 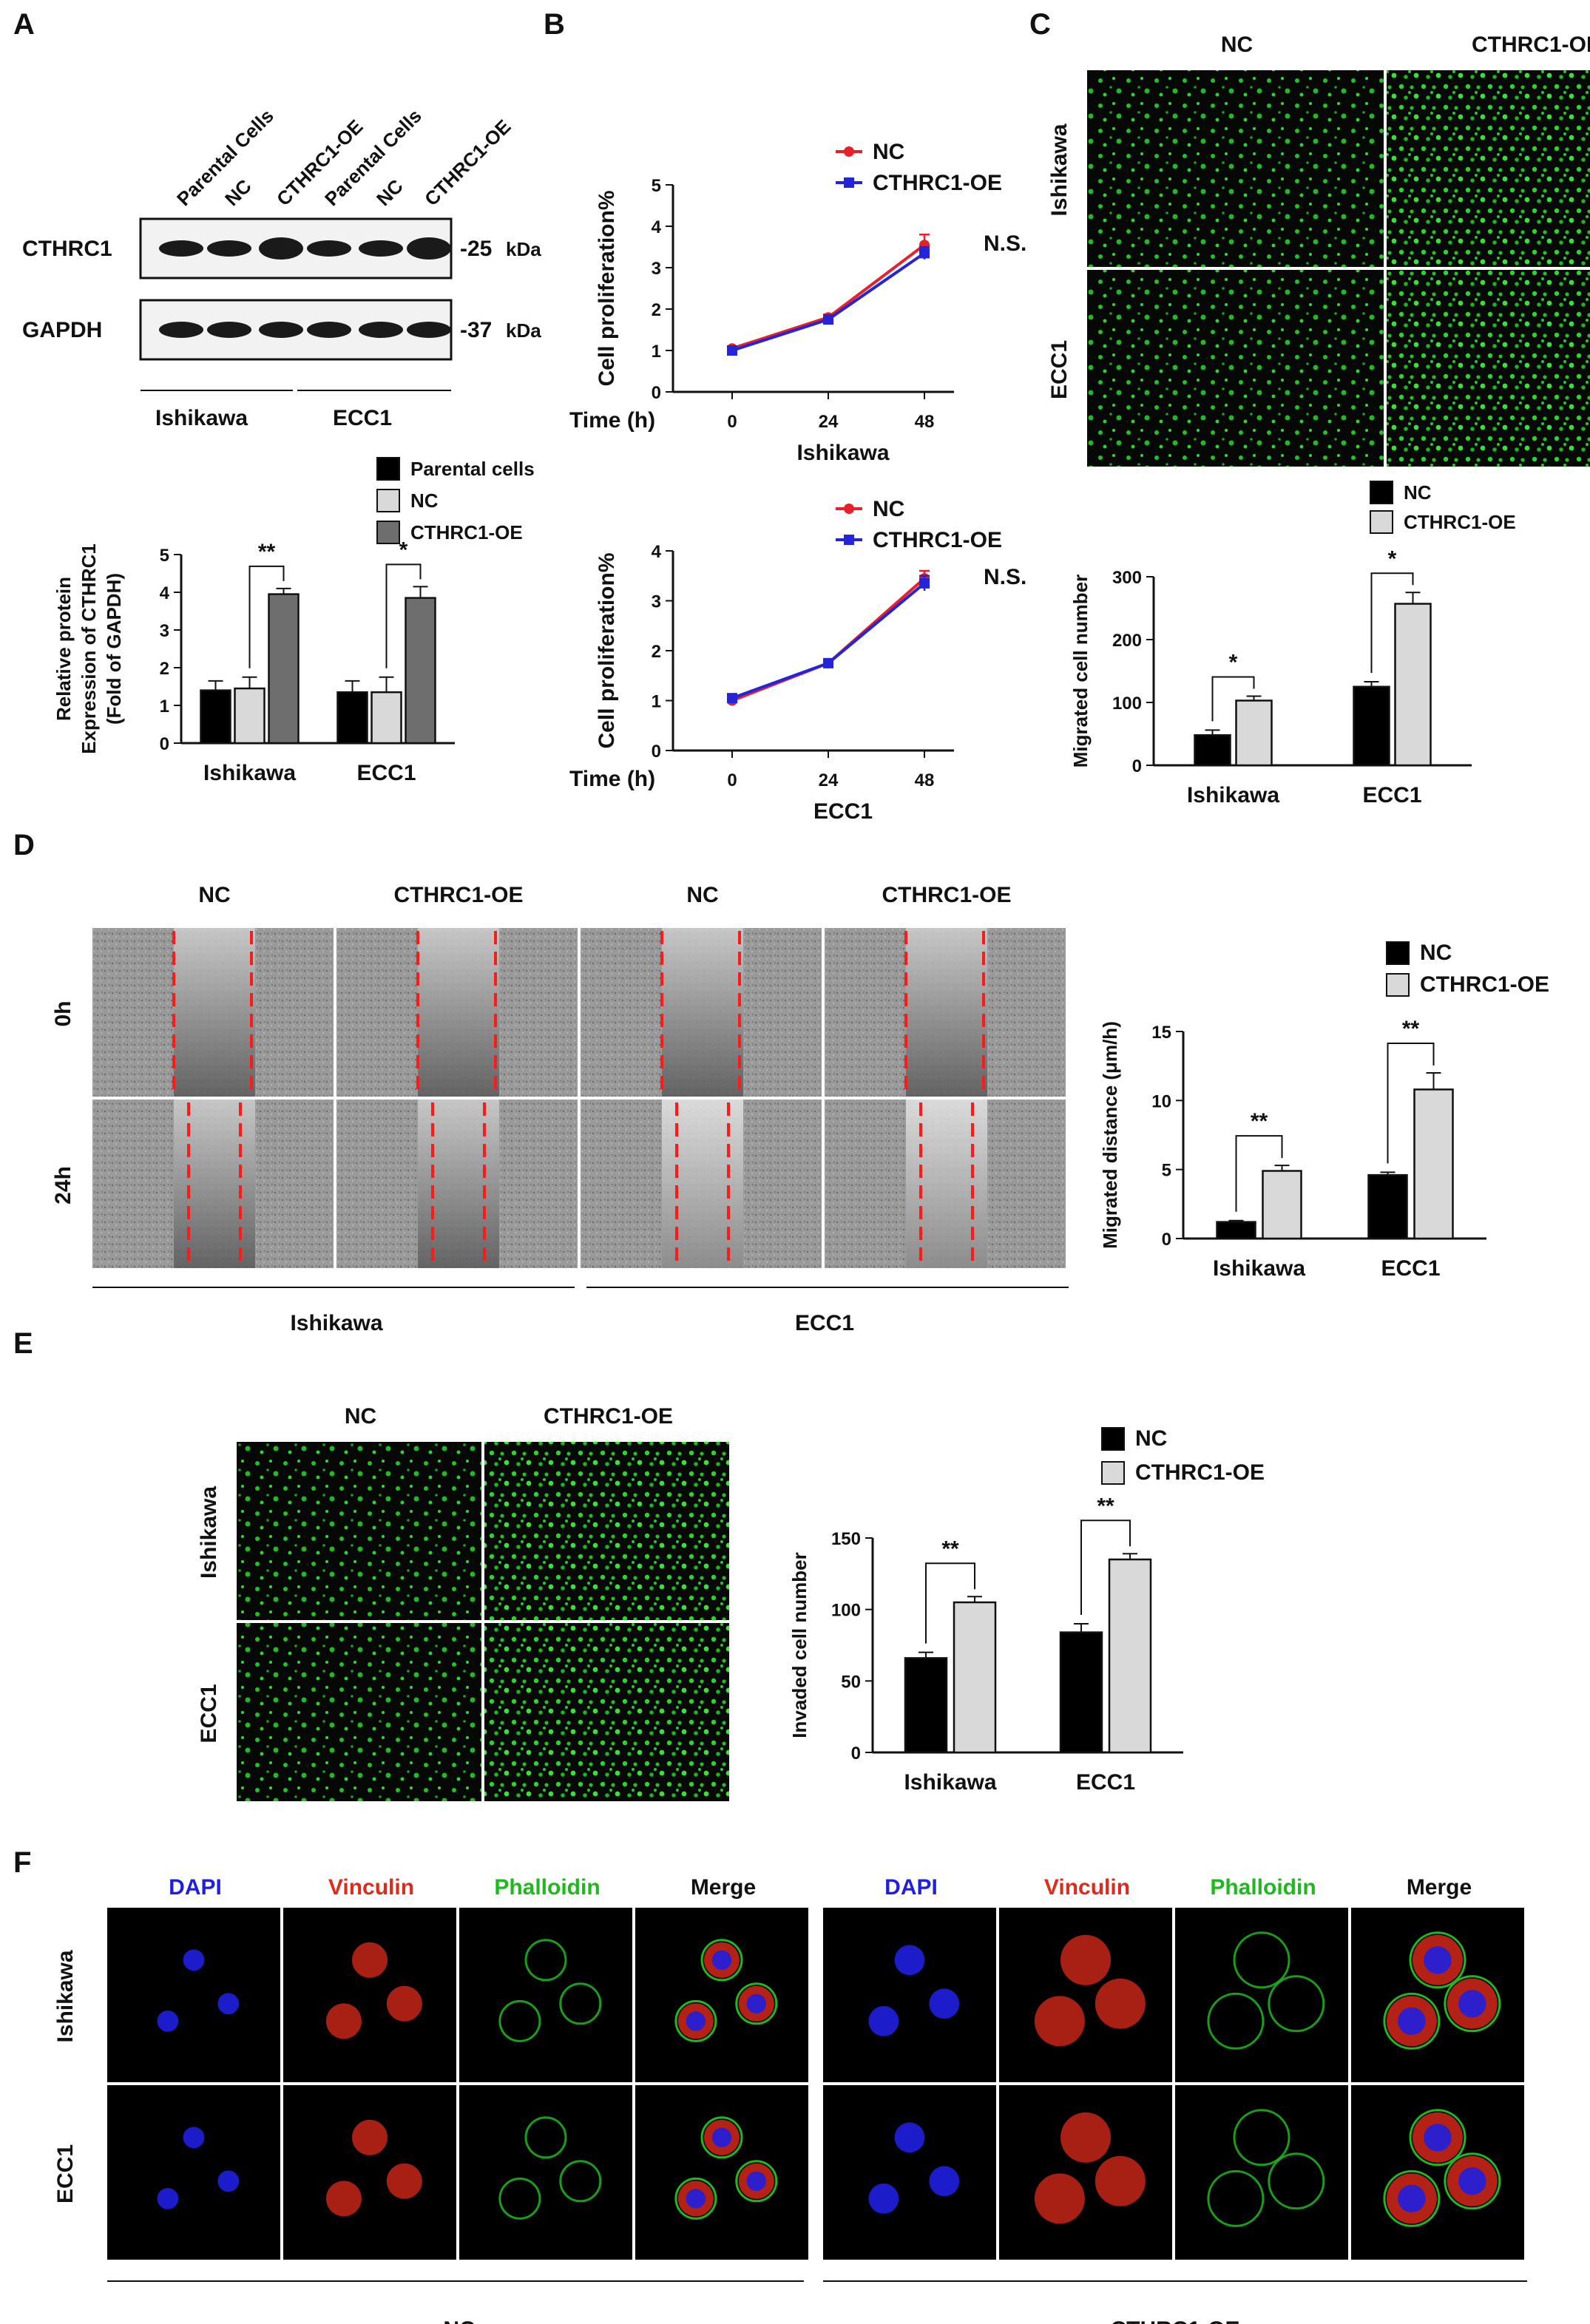 What do you see at coordinates (656, 186) in the screenshot?
I see `y-tick-label: 5` at bounding box center [656, 186].